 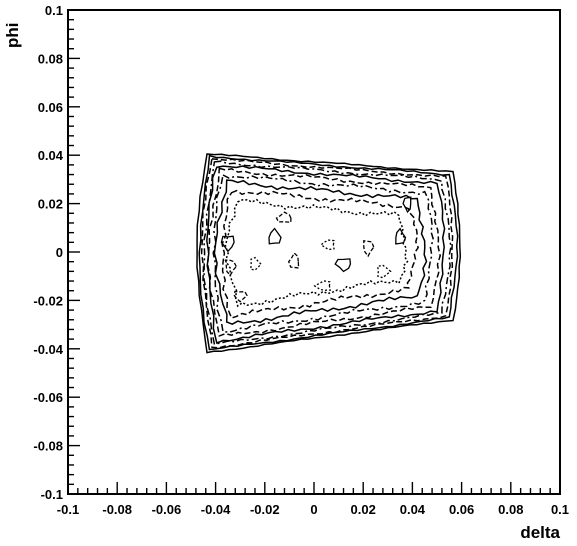 I want to click on y-axis-title: phi, so click(x=12, y=36).